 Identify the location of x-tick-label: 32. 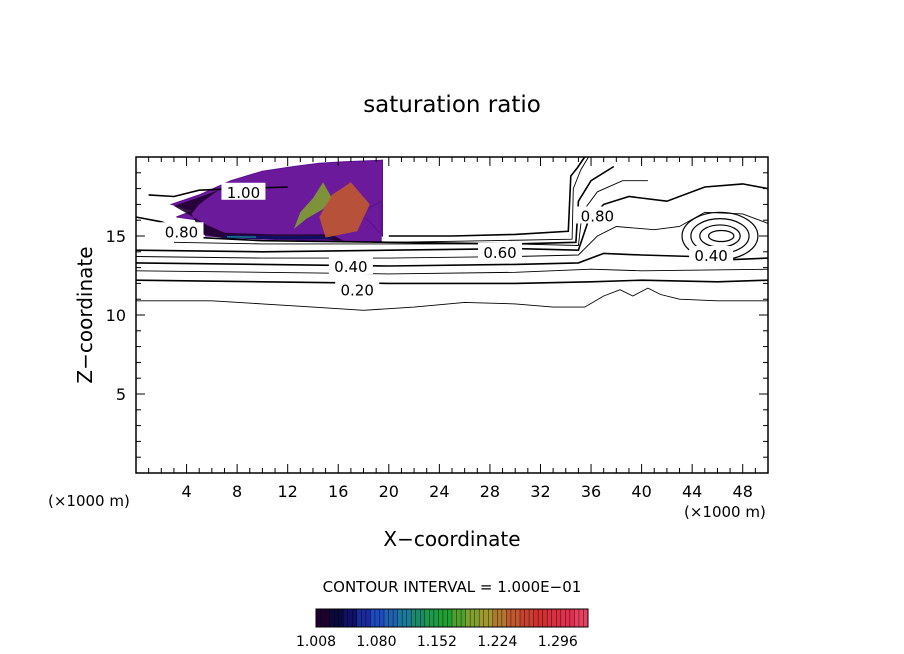
(540, 491).